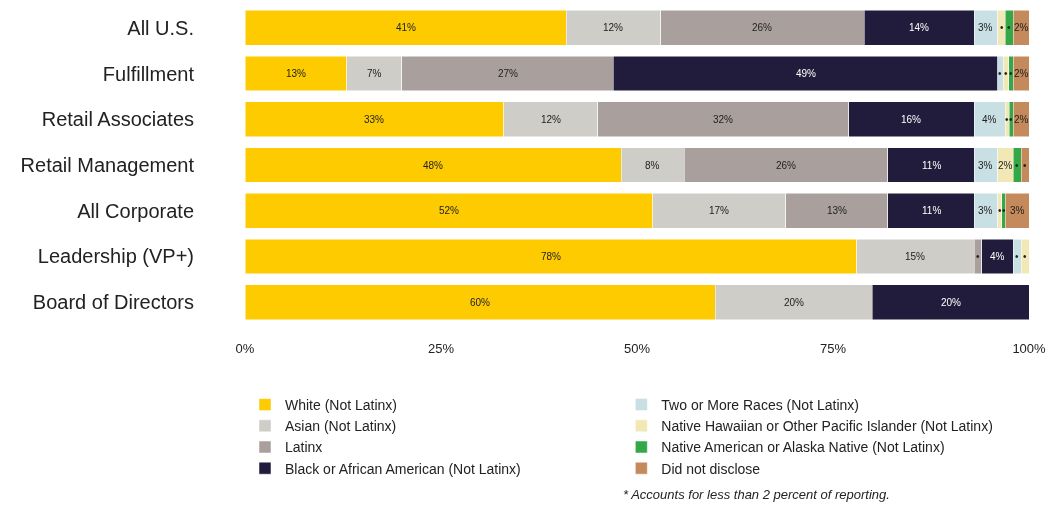 This screenshot has height=513, width=1053. I want to click on data-label: 14%, so click(919, 27).